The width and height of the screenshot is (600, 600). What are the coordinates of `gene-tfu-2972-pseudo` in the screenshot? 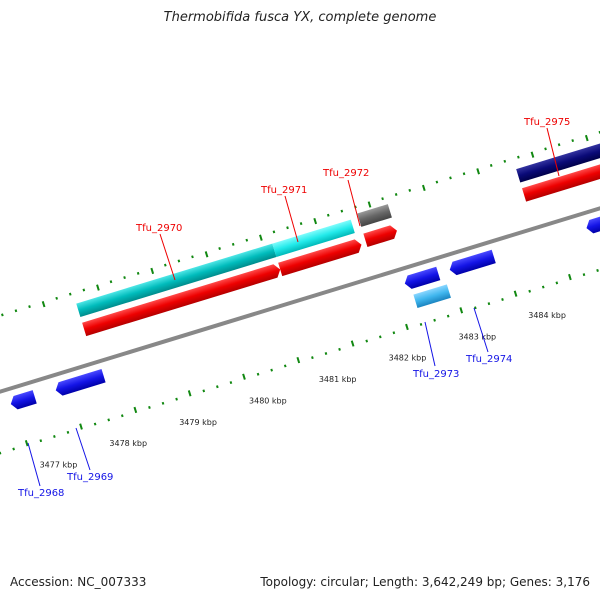 It's located at (374, 215).